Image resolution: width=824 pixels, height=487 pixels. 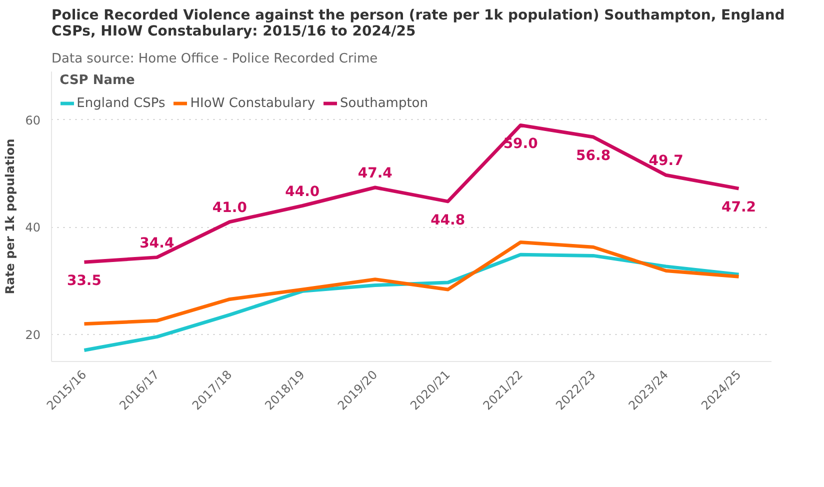 I want to click on y-tick-label: 40, so click(x=33, y=227).